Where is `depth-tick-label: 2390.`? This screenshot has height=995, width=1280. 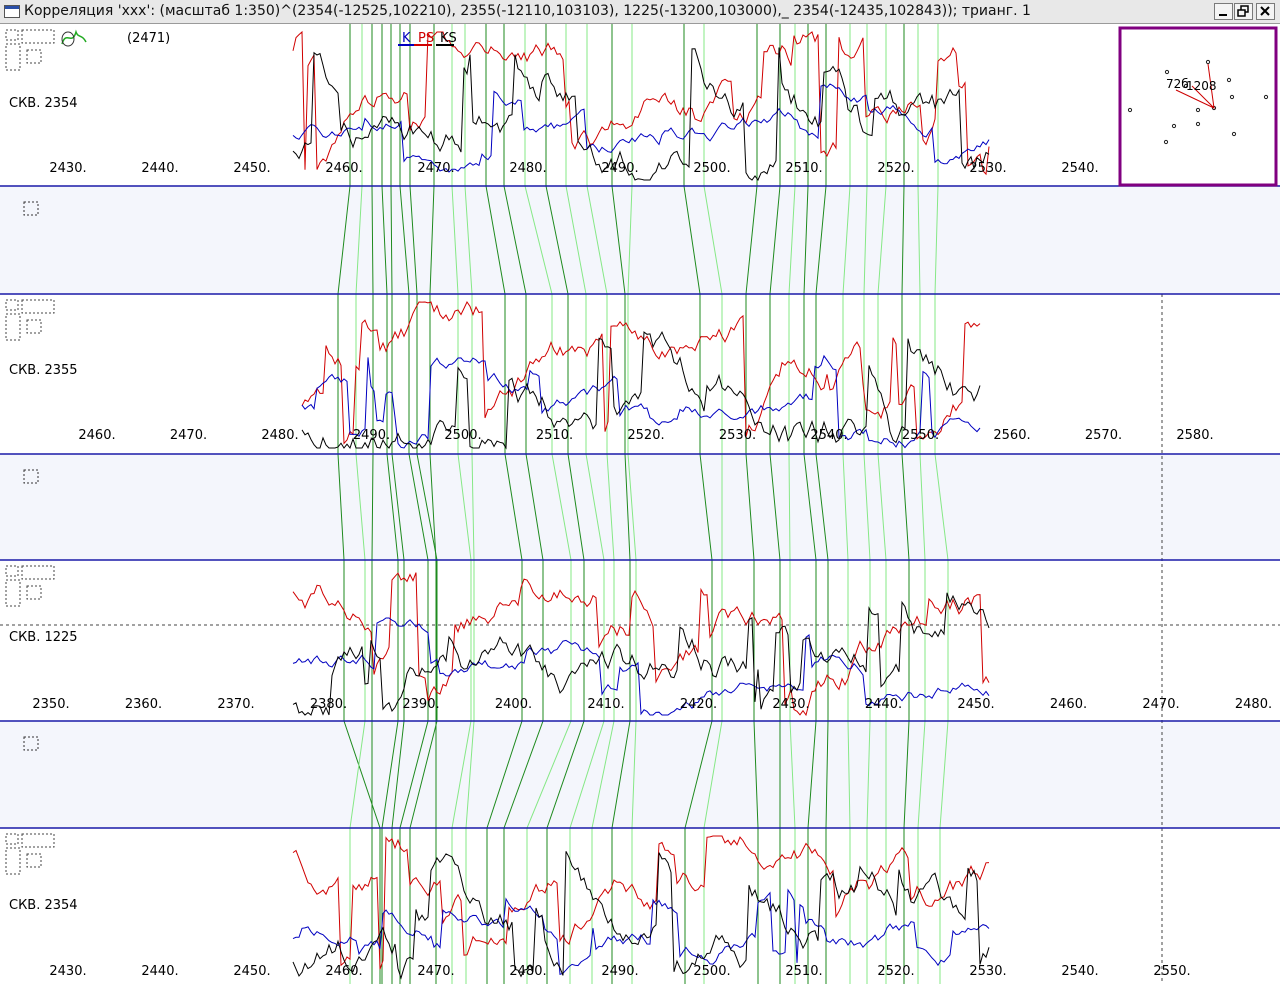 depth-tick-label: 2390. is located at coordinates (420, 704).